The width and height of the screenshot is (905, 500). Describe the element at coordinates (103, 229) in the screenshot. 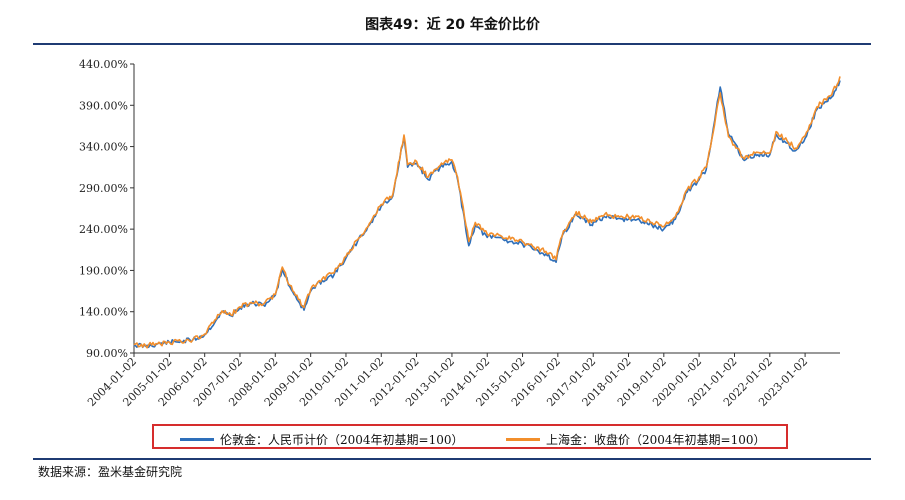

I see `y-tick-label: 240.00%` at that location.